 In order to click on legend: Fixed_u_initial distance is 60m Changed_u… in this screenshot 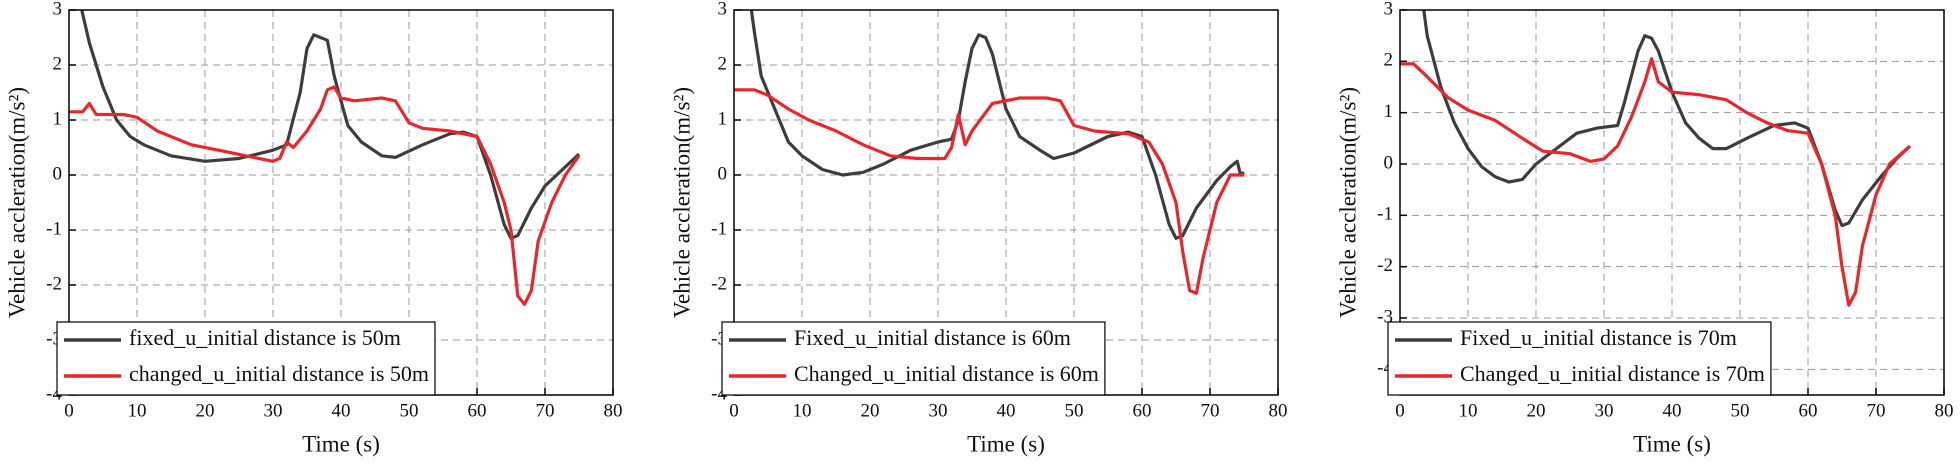, I will do `click(913, 358)`.